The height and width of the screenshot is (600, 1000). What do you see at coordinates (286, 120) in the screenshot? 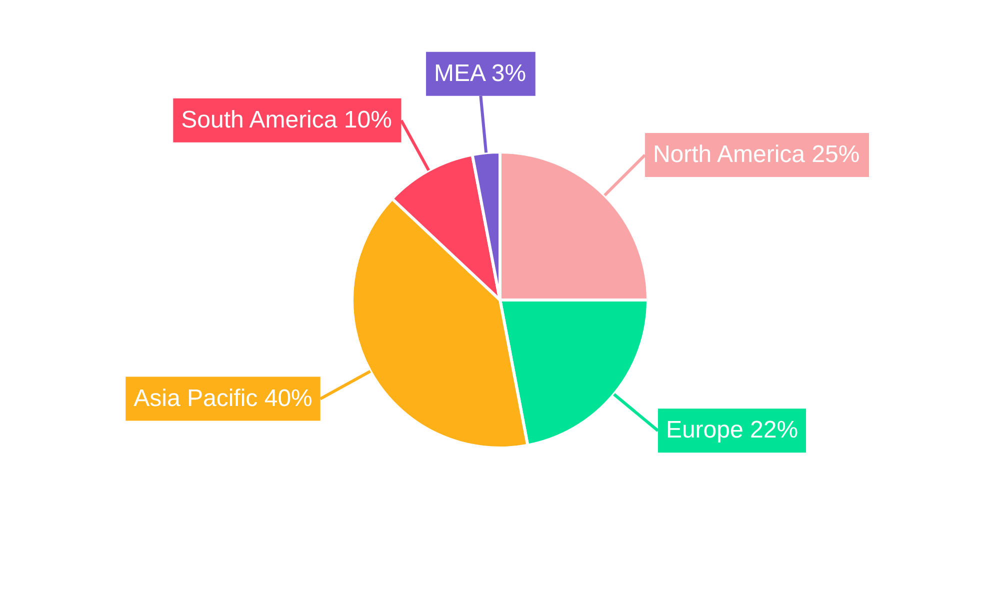
I see `slice-label: South America 10%` at bounding box center [286, 120].